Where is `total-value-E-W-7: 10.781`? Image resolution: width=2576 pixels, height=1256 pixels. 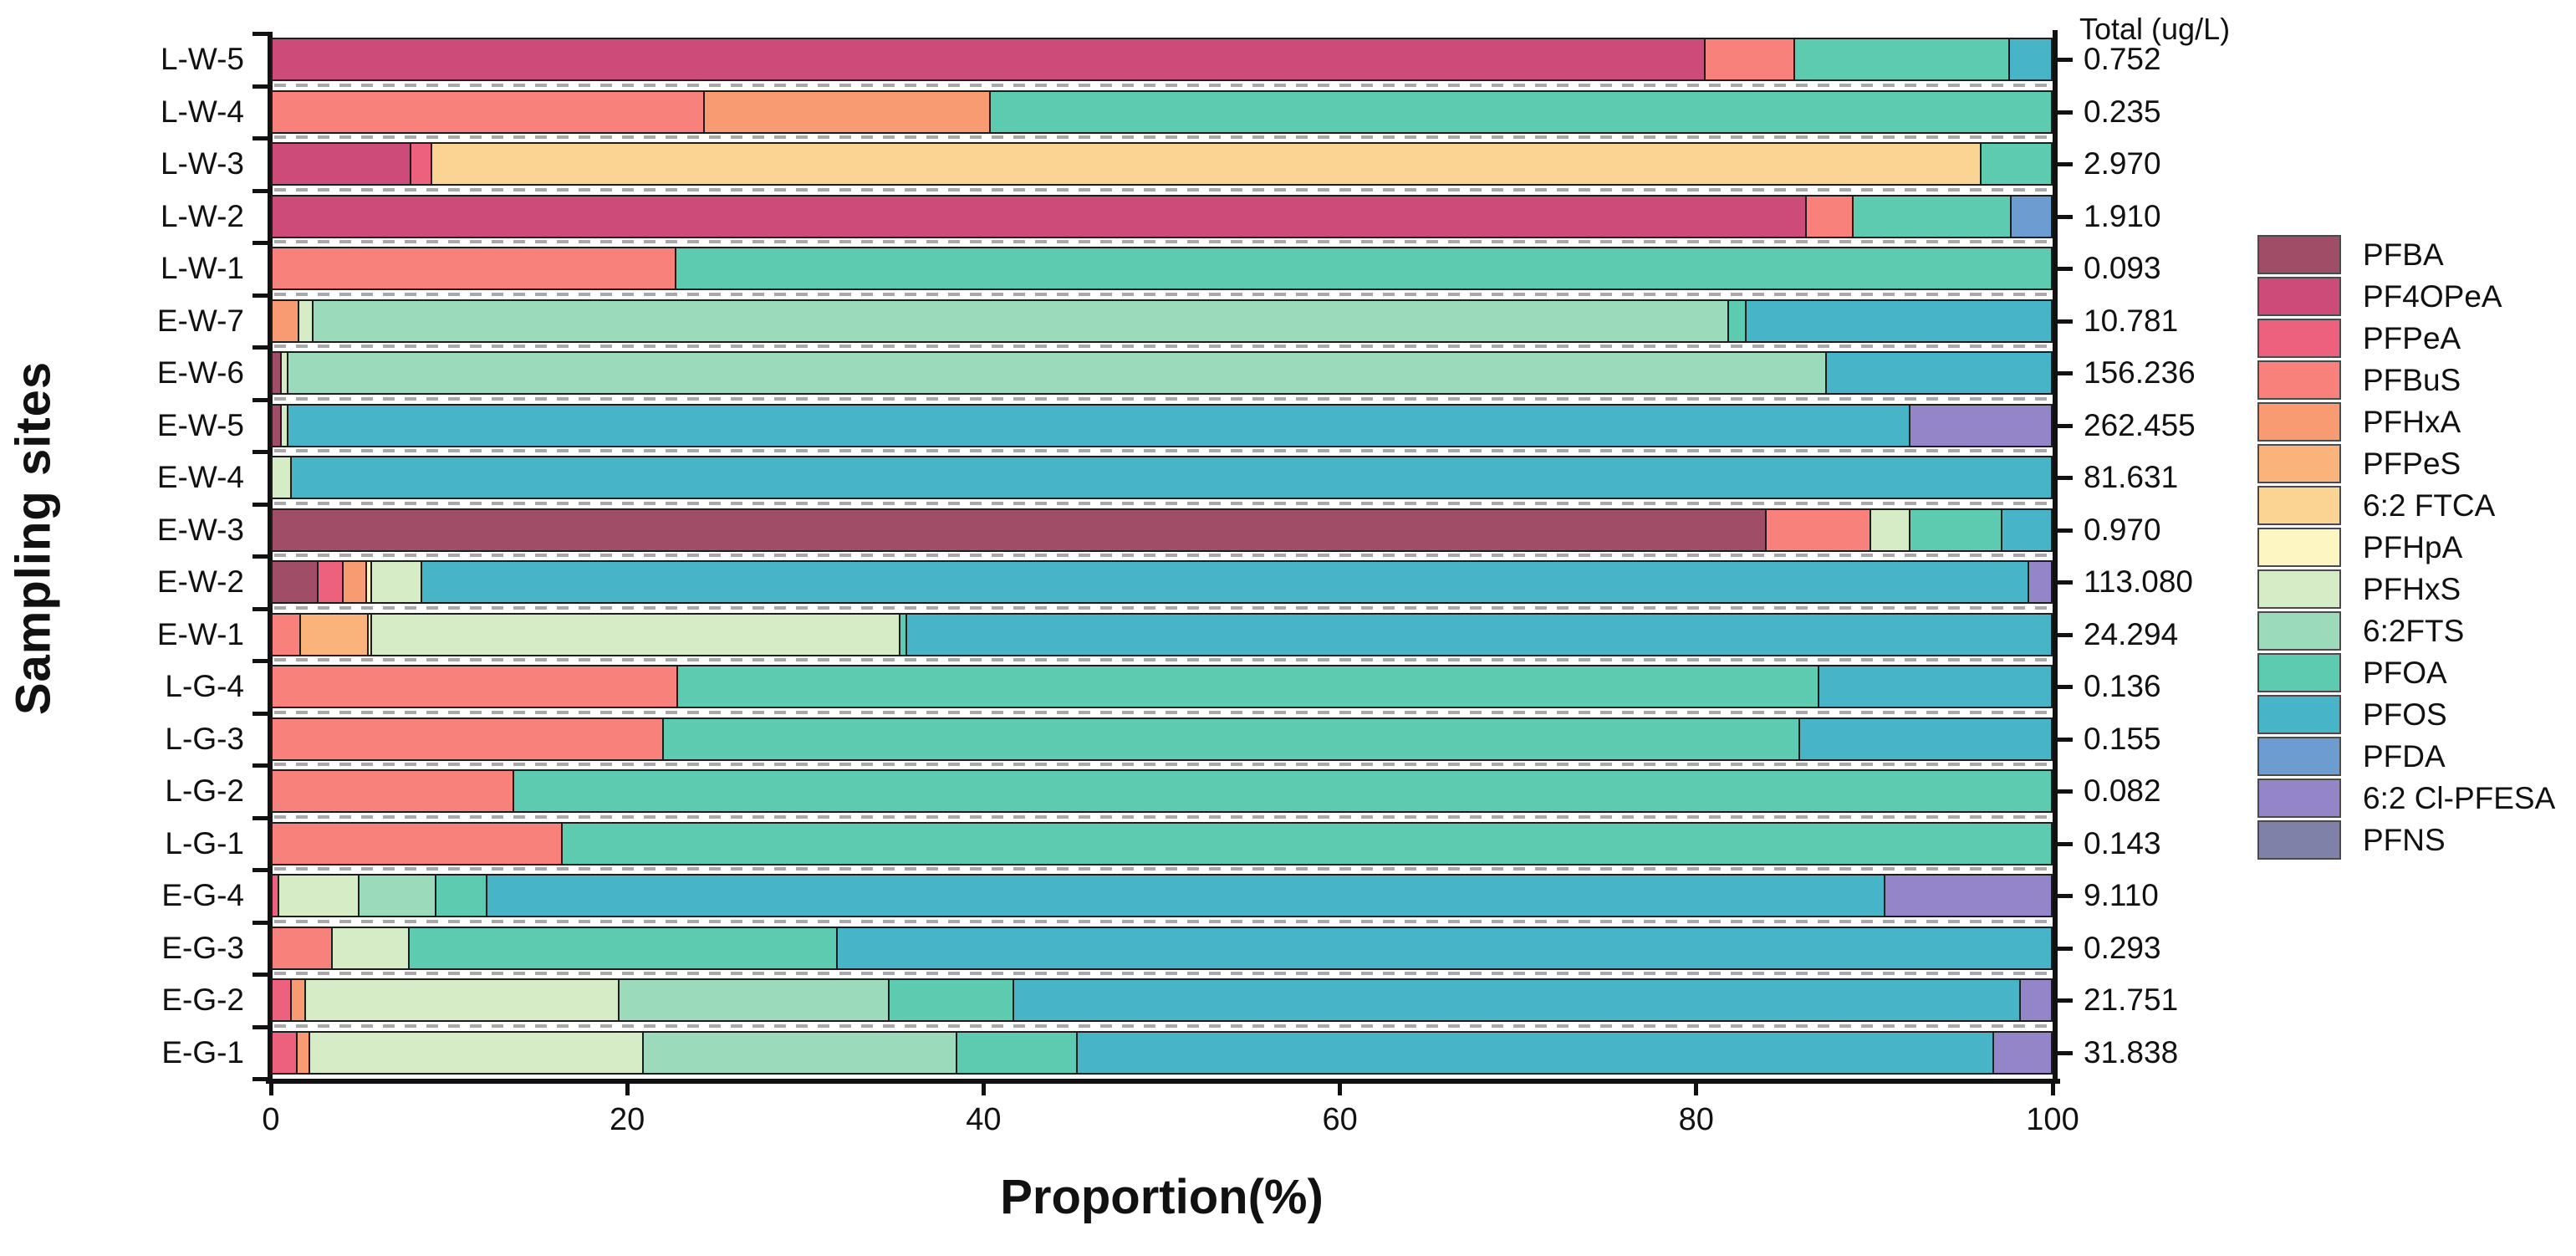 total-value-E-W-7: 10.781 is located at coordinates (2132, 320).